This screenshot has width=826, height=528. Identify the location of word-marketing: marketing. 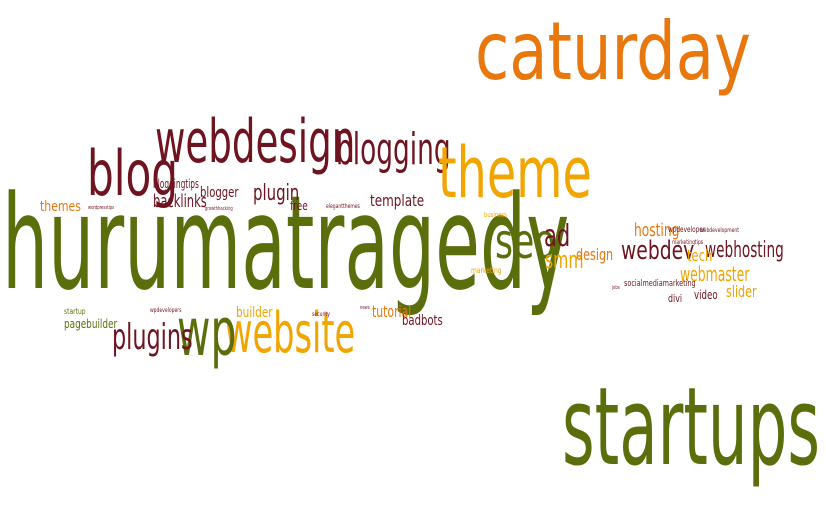
(486, 270).